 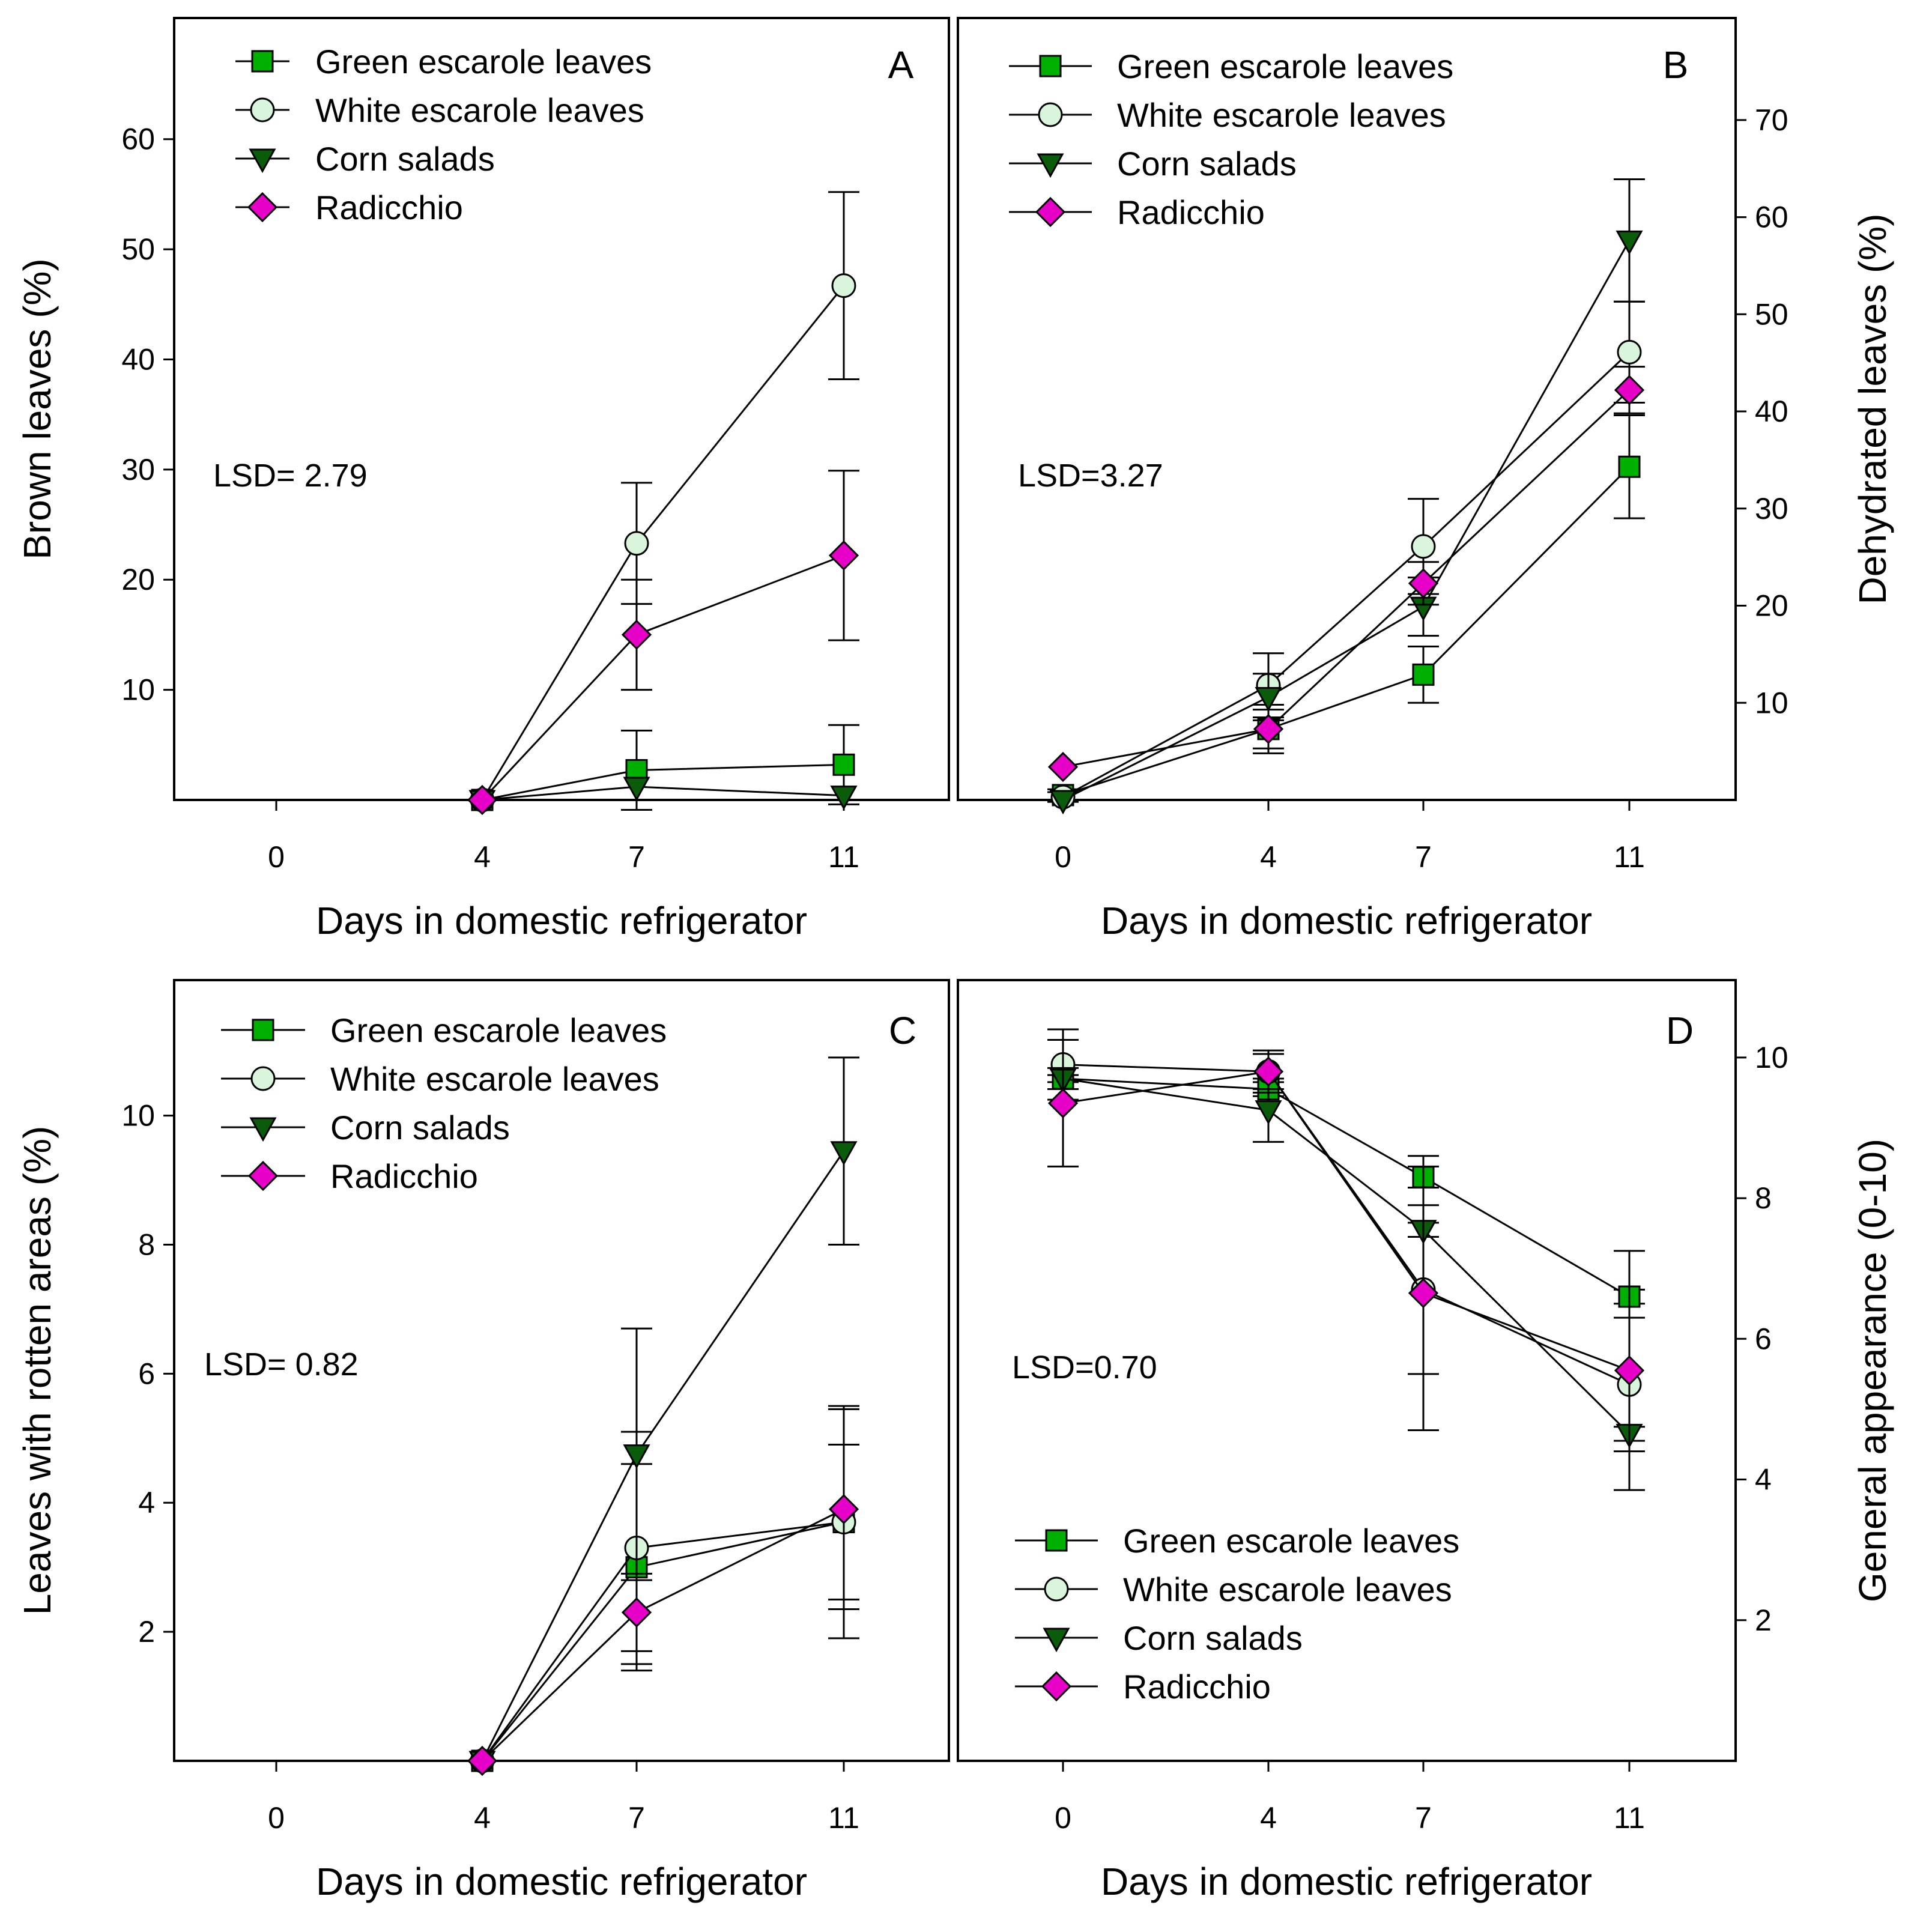 What do you see at coordinates (663, 503) in the screenshot?
I see `panel-a-plot-area` at bounding box center [663, 503].